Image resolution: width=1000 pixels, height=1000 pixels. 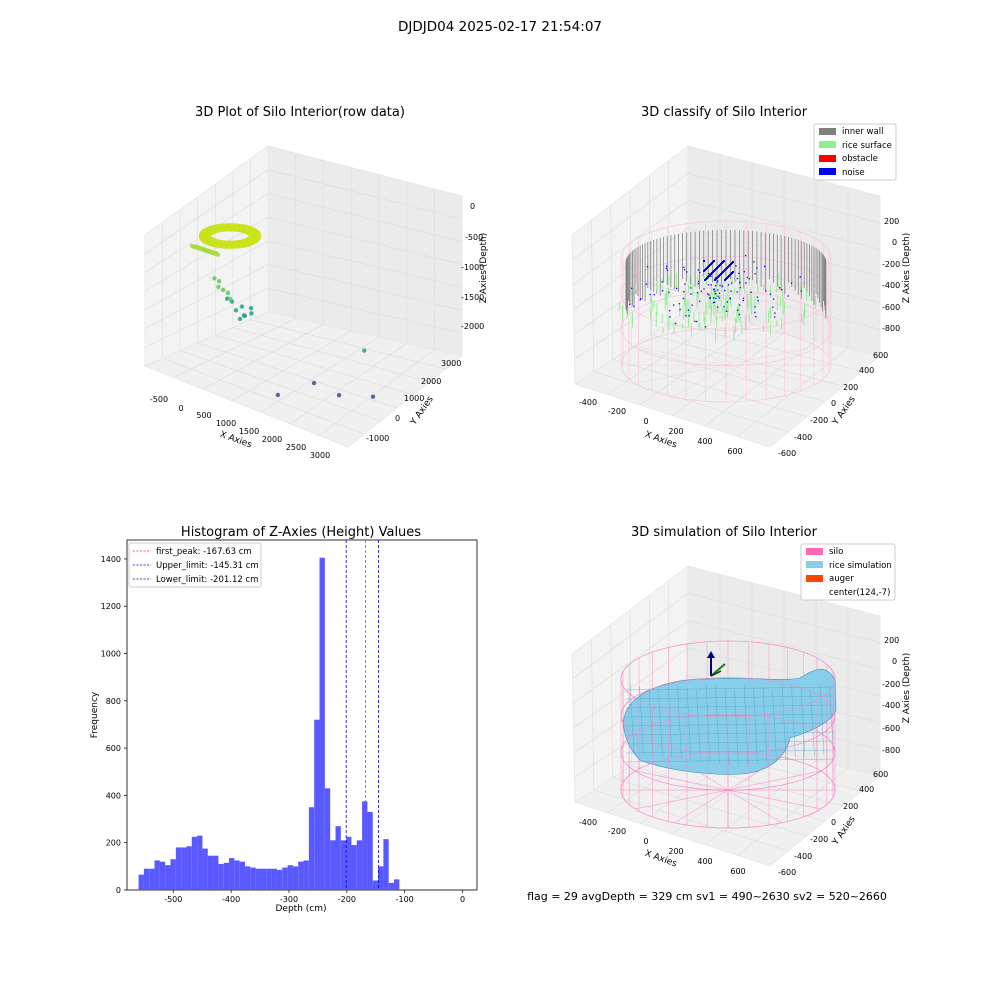 I want to click on auger-arrow-head, so click(x=711, y=654).